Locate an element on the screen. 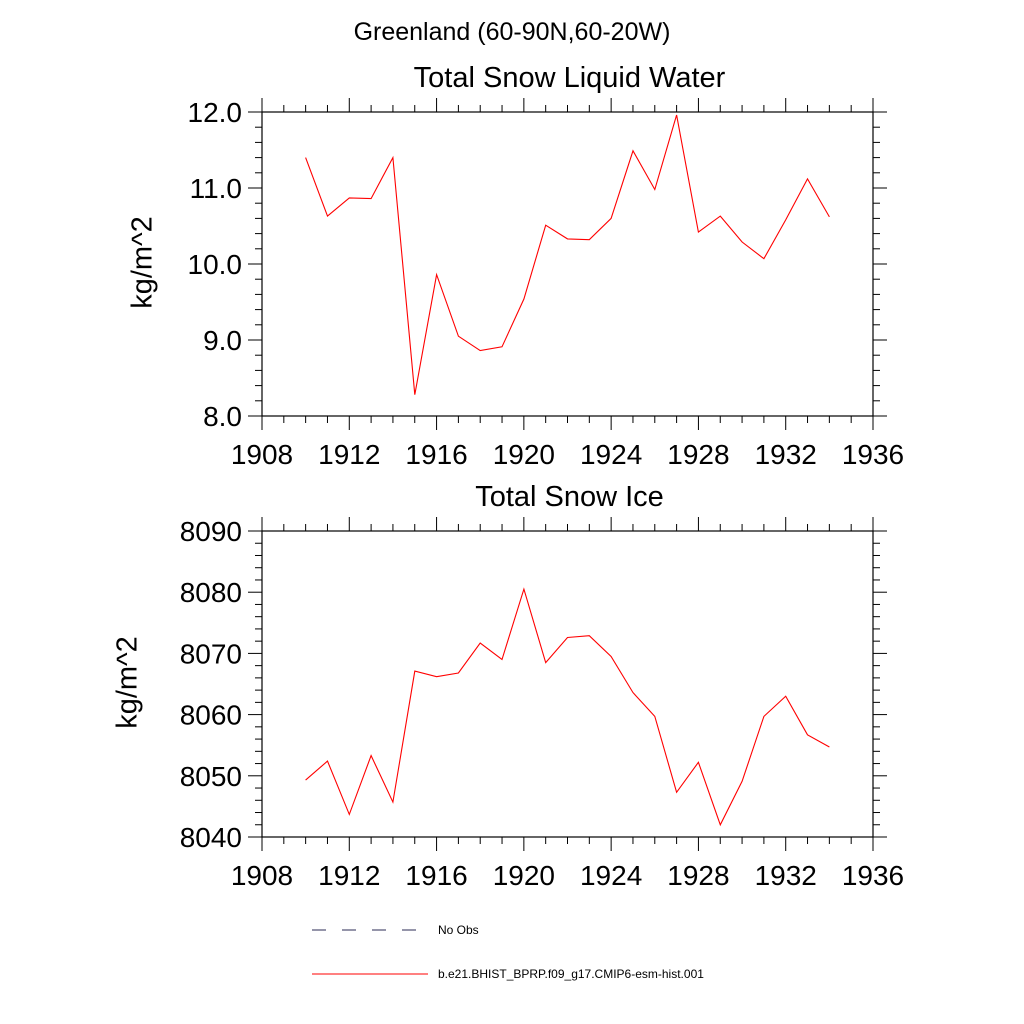  y-tick-label-8050: 8050 is located at coordinates (211, 776).